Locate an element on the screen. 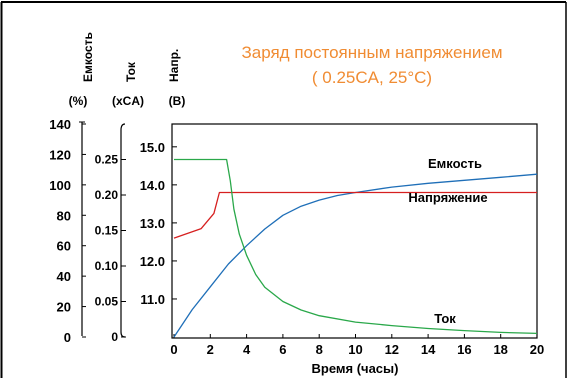 This screenshot has height=378, width=567. voltage-tick-label: 14.0 is located at coordinates (152, 185).